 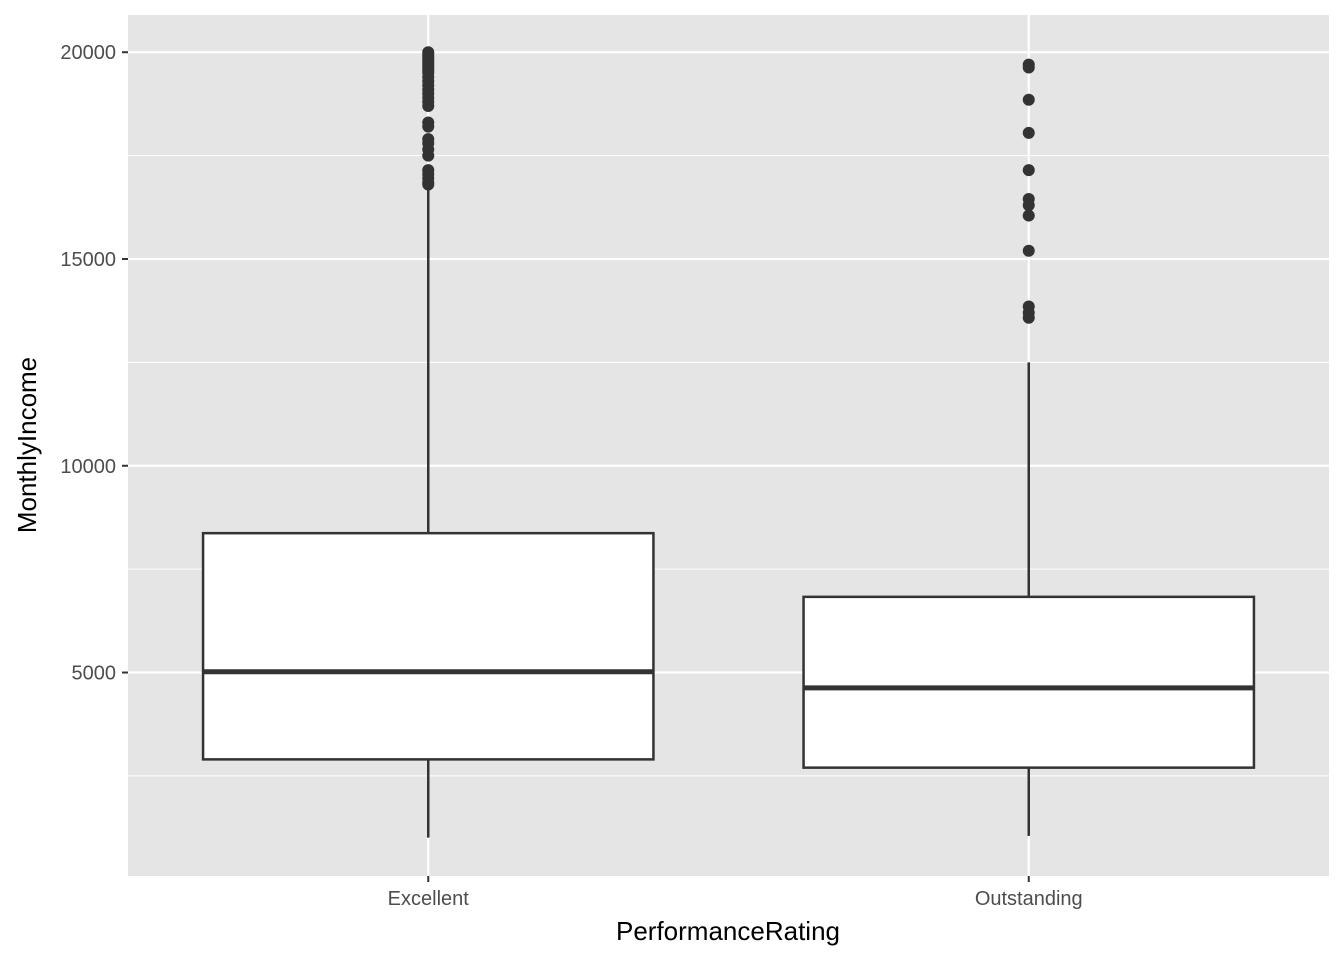 I want to click on y-axis-title: MonthlyIncome, so click(x=27, y=445).